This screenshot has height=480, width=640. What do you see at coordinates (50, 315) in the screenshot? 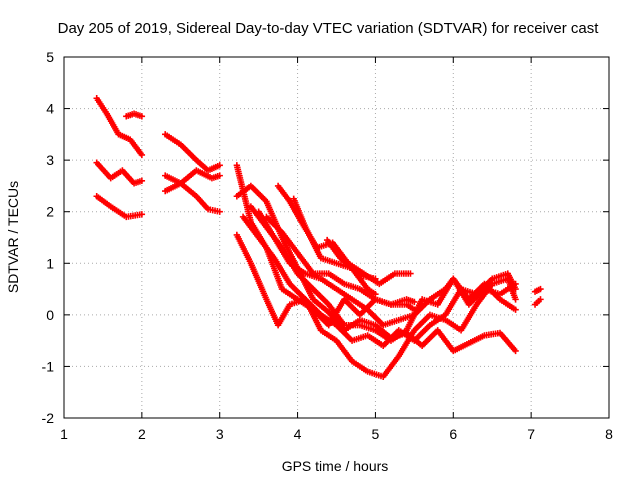
I see `y-tick-label: 0` at bounding box center [50, 315].